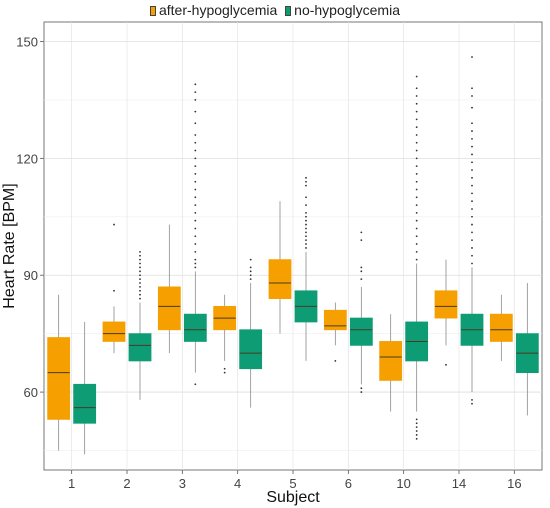 Image resolution: width=550 pixels, height=508 pixels. I want to click on x-tick-label: 3, so click(182, 483).